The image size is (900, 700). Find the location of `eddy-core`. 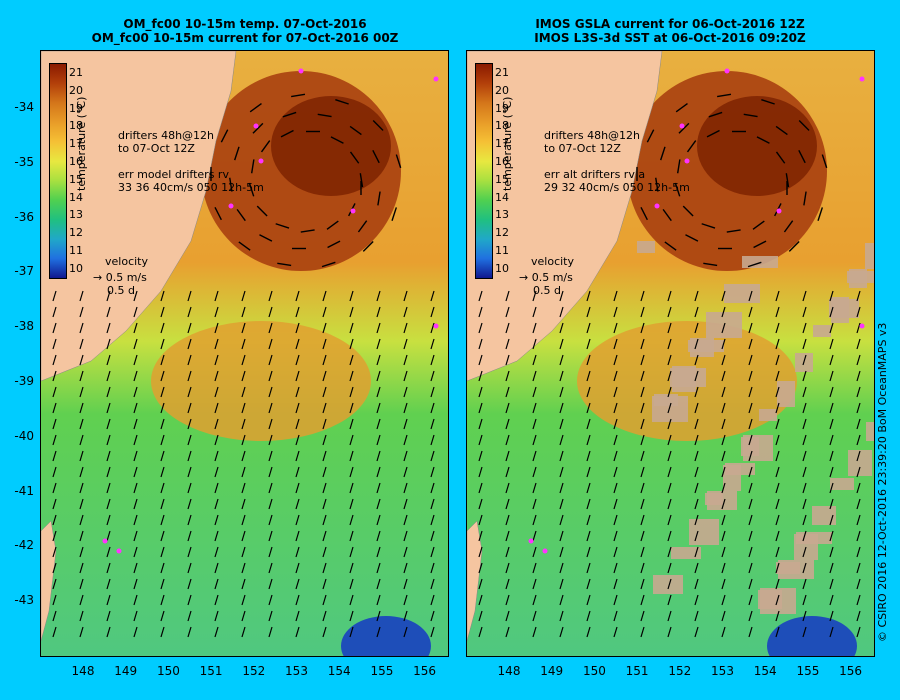

eddy-core is located at coordinates (331, 146).